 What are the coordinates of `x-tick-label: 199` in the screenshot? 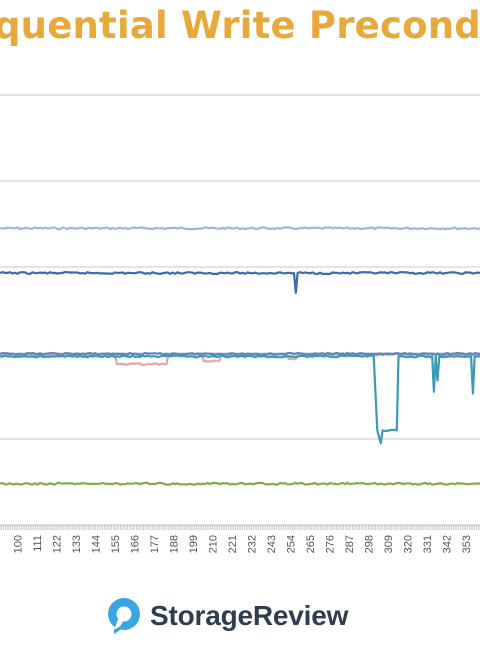 It's located at (194, 544).